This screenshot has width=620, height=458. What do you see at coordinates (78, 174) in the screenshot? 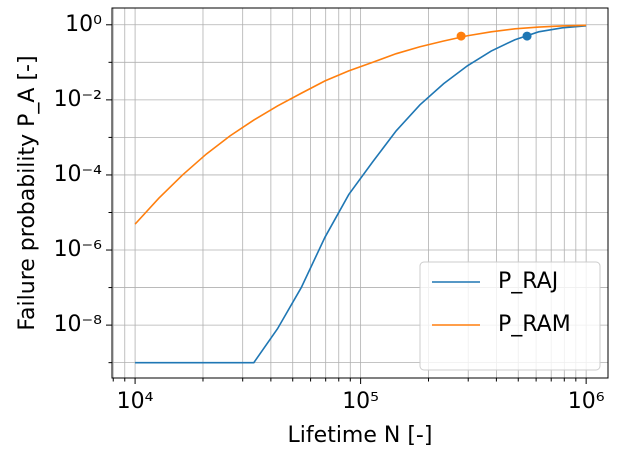
I see `y-tick-label: 10⁻⁴` at bounding box center [78, 174].